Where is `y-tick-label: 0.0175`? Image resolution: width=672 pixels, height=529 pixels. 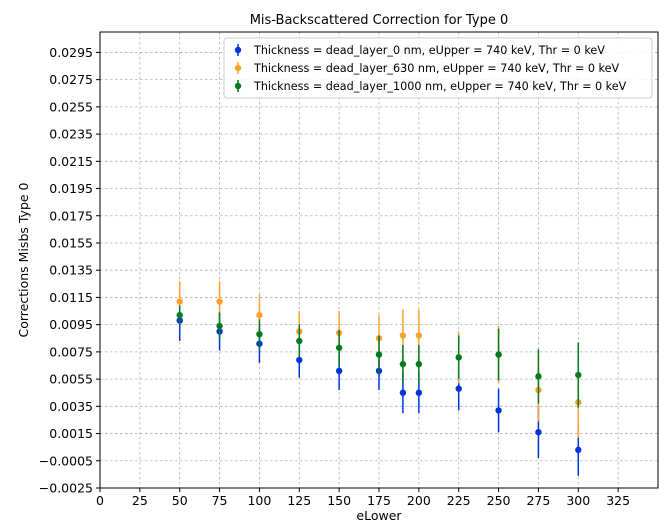
y-tick-label: 0.0175 is located at coordinates (71, 215).